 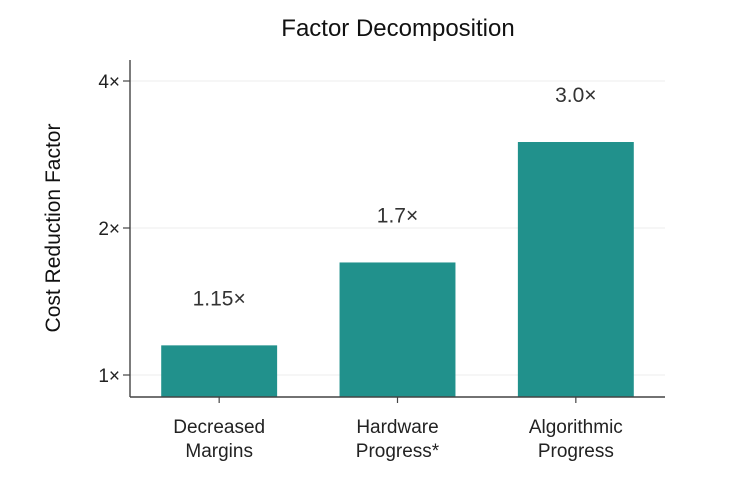 I want to click on x-tick-label: Progress, so click(x=576, y=451).